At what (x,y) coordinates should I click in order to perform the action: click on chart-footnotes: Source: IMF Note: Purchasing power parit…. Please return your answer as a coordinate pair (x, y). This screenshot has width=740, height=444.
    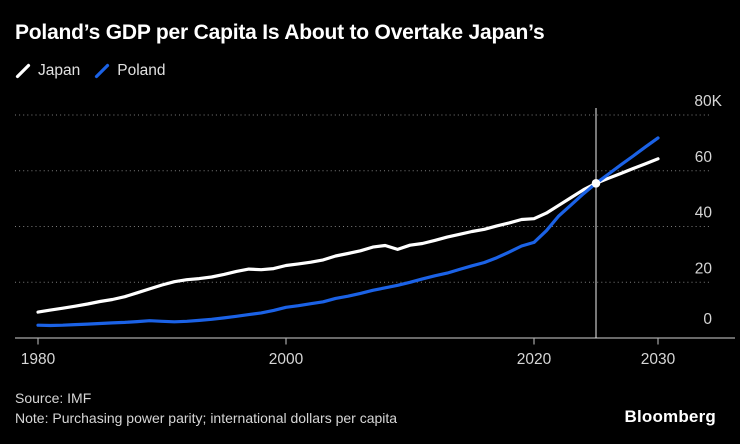
    Looking at the image, I should click on (206, 408).